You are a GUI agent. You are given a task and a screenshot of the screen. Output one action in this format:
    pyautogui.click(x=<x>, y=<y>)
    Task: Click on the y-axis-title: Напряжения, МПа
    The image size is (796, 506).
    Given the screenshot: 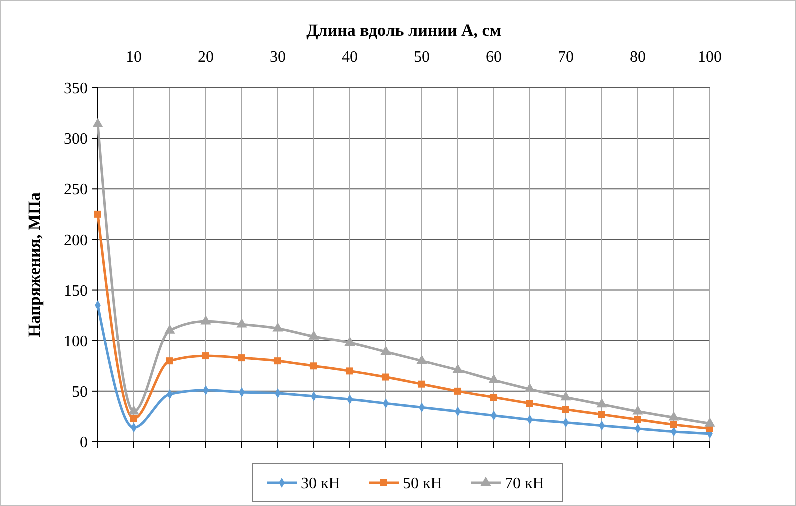 What is the action you would take?
    pyautogui.click(x=34, y=265)
    